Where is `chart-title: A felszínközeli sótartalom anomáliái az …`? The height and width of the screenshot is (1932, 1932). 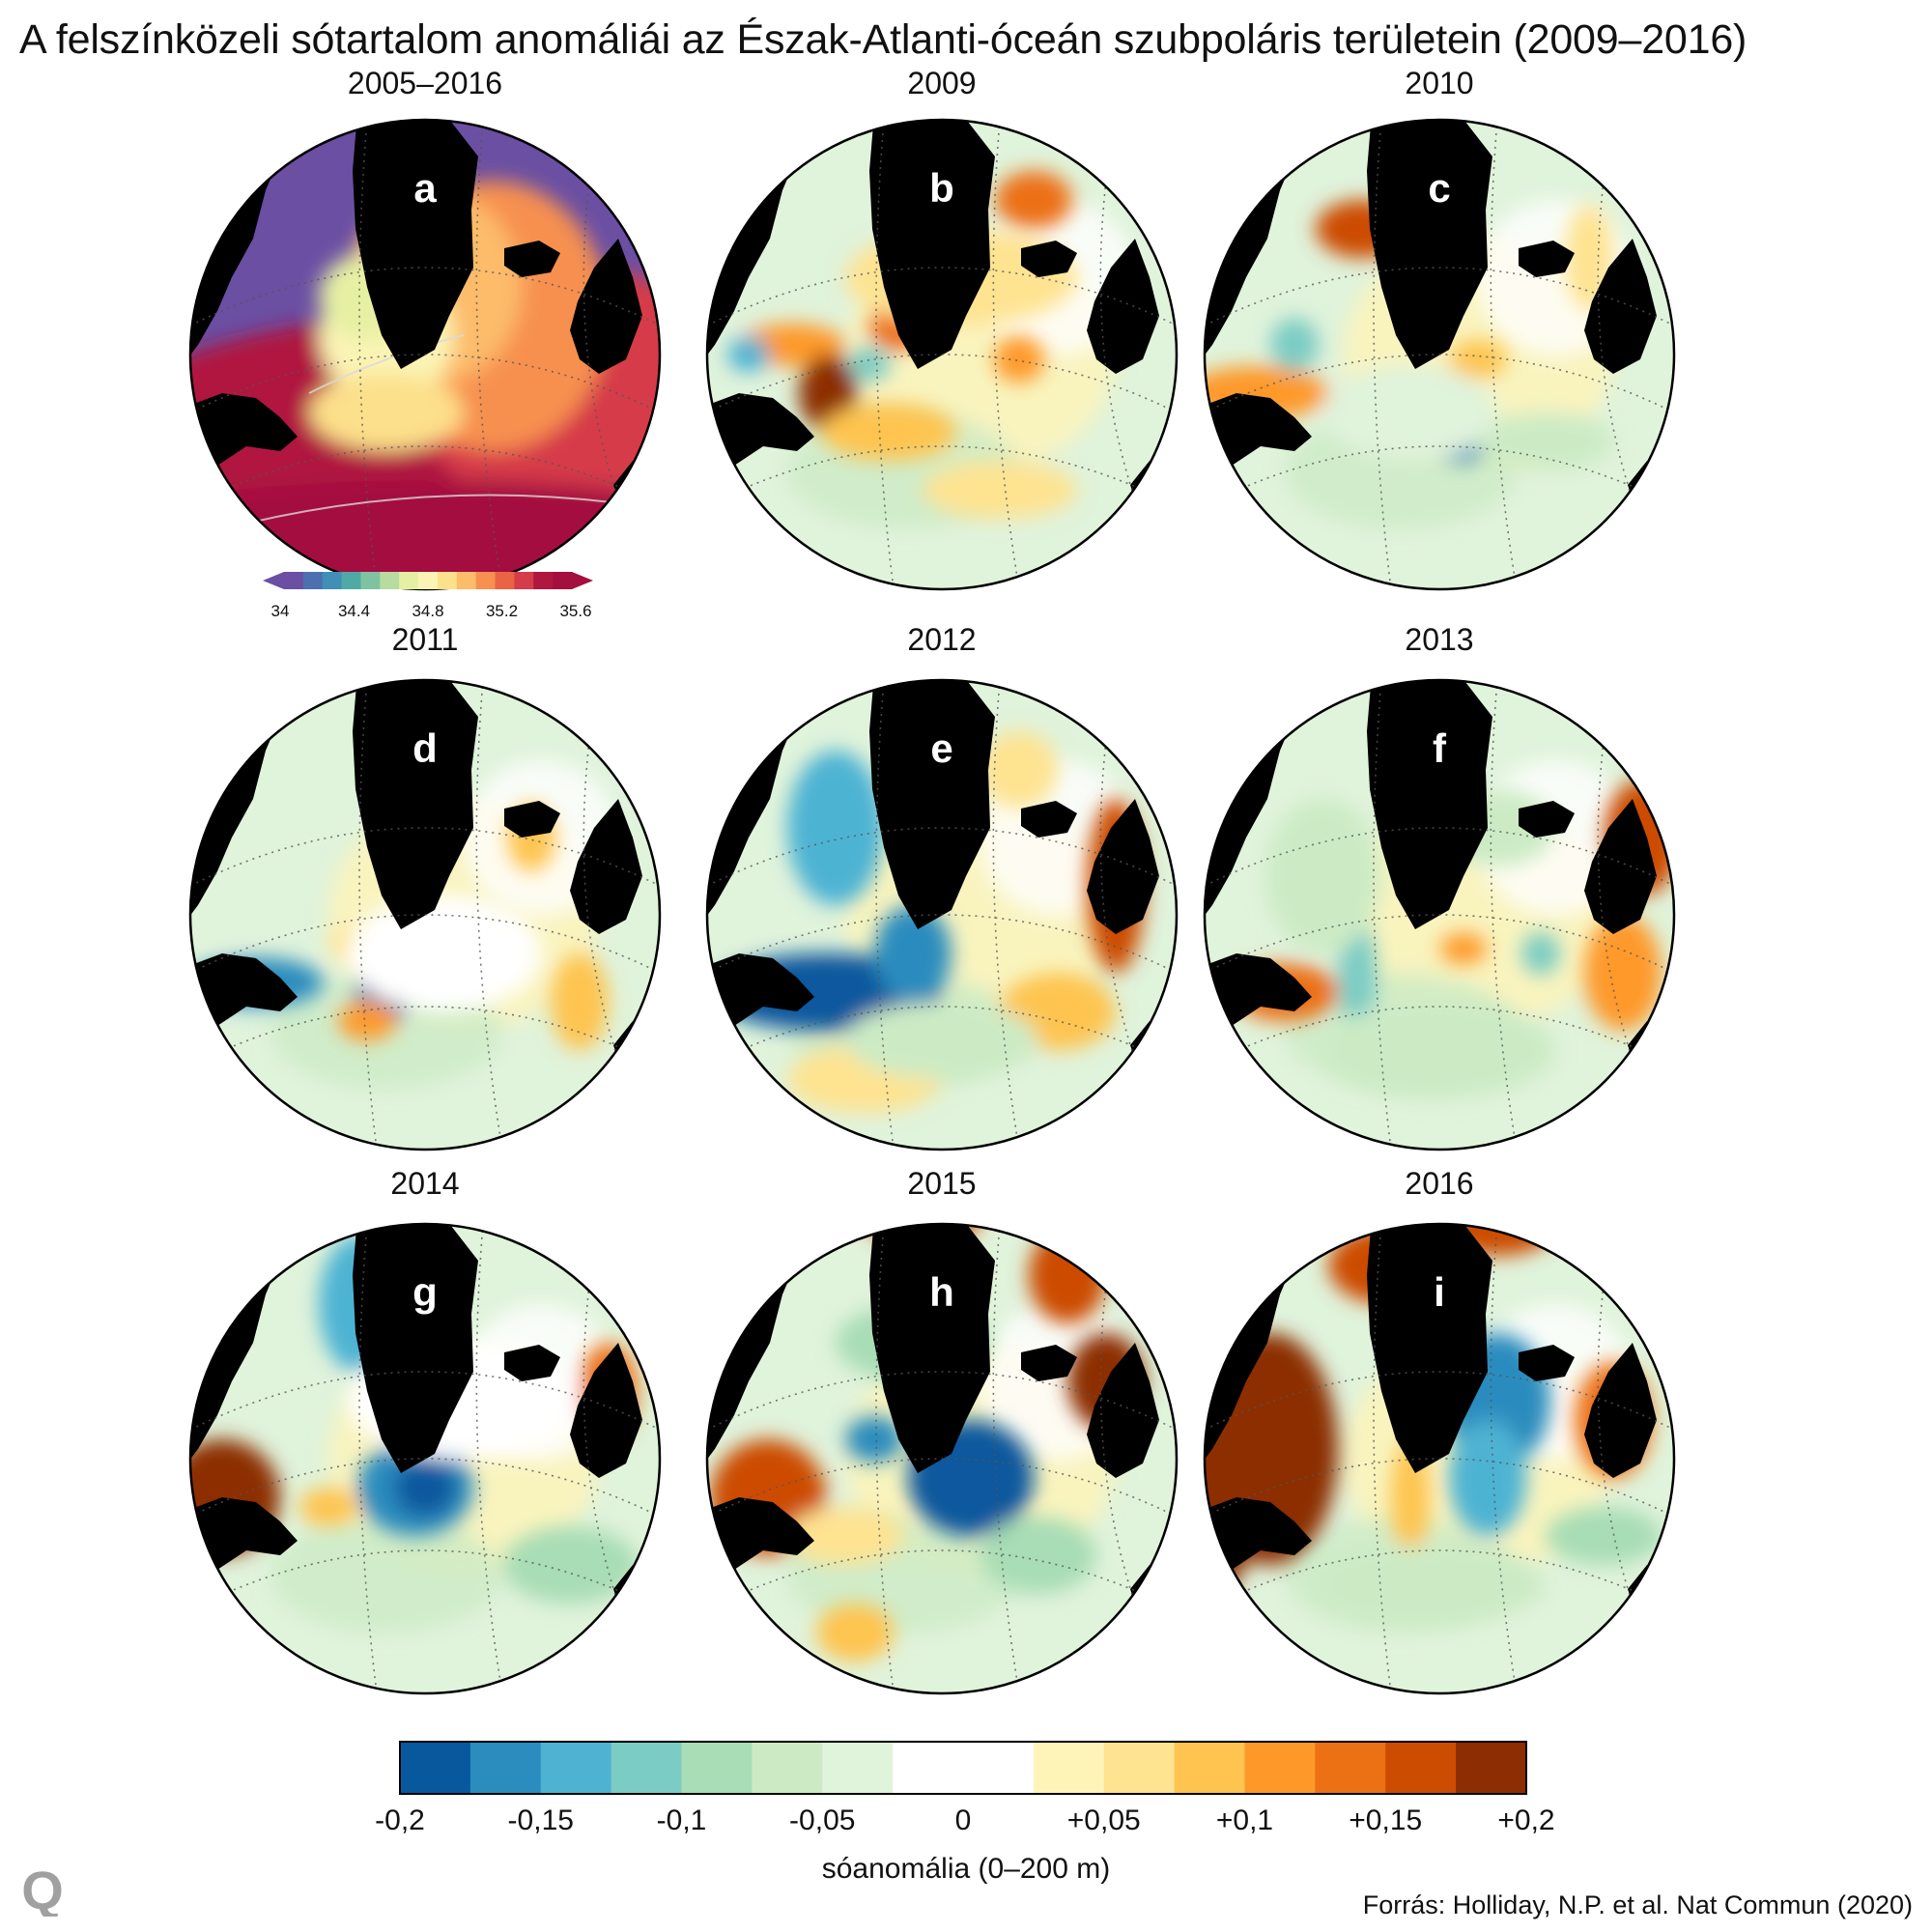 chart-title: A felszínközeli sótartalom anomáliái az … is located at coordinates (883, 39).